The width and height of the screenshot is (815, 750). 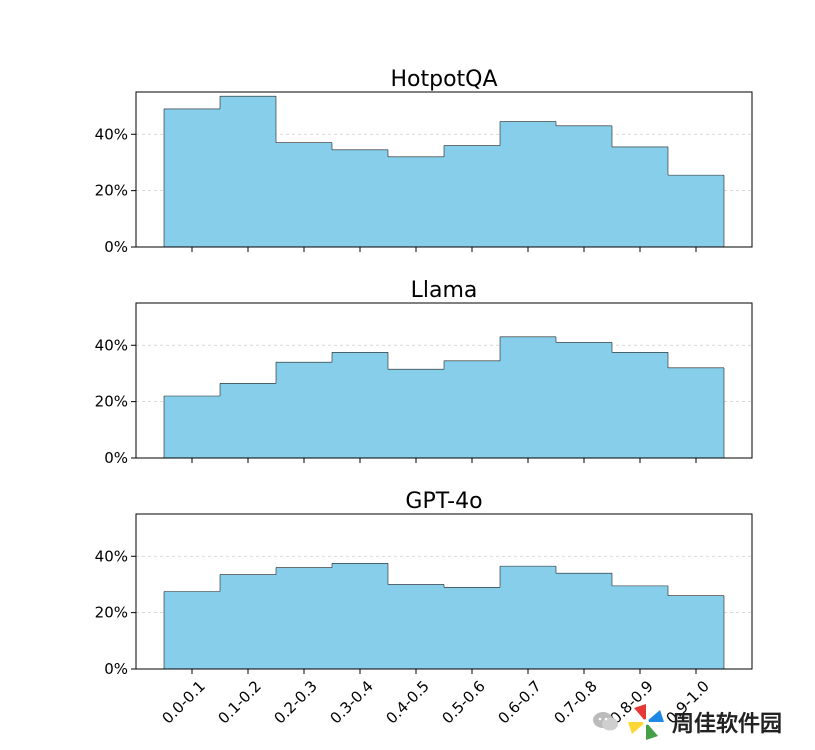 What do you see at coordinates (443, 501) in the screenshot?
I see `panel-title: GPT-4o` at bounding box center [443, 501].